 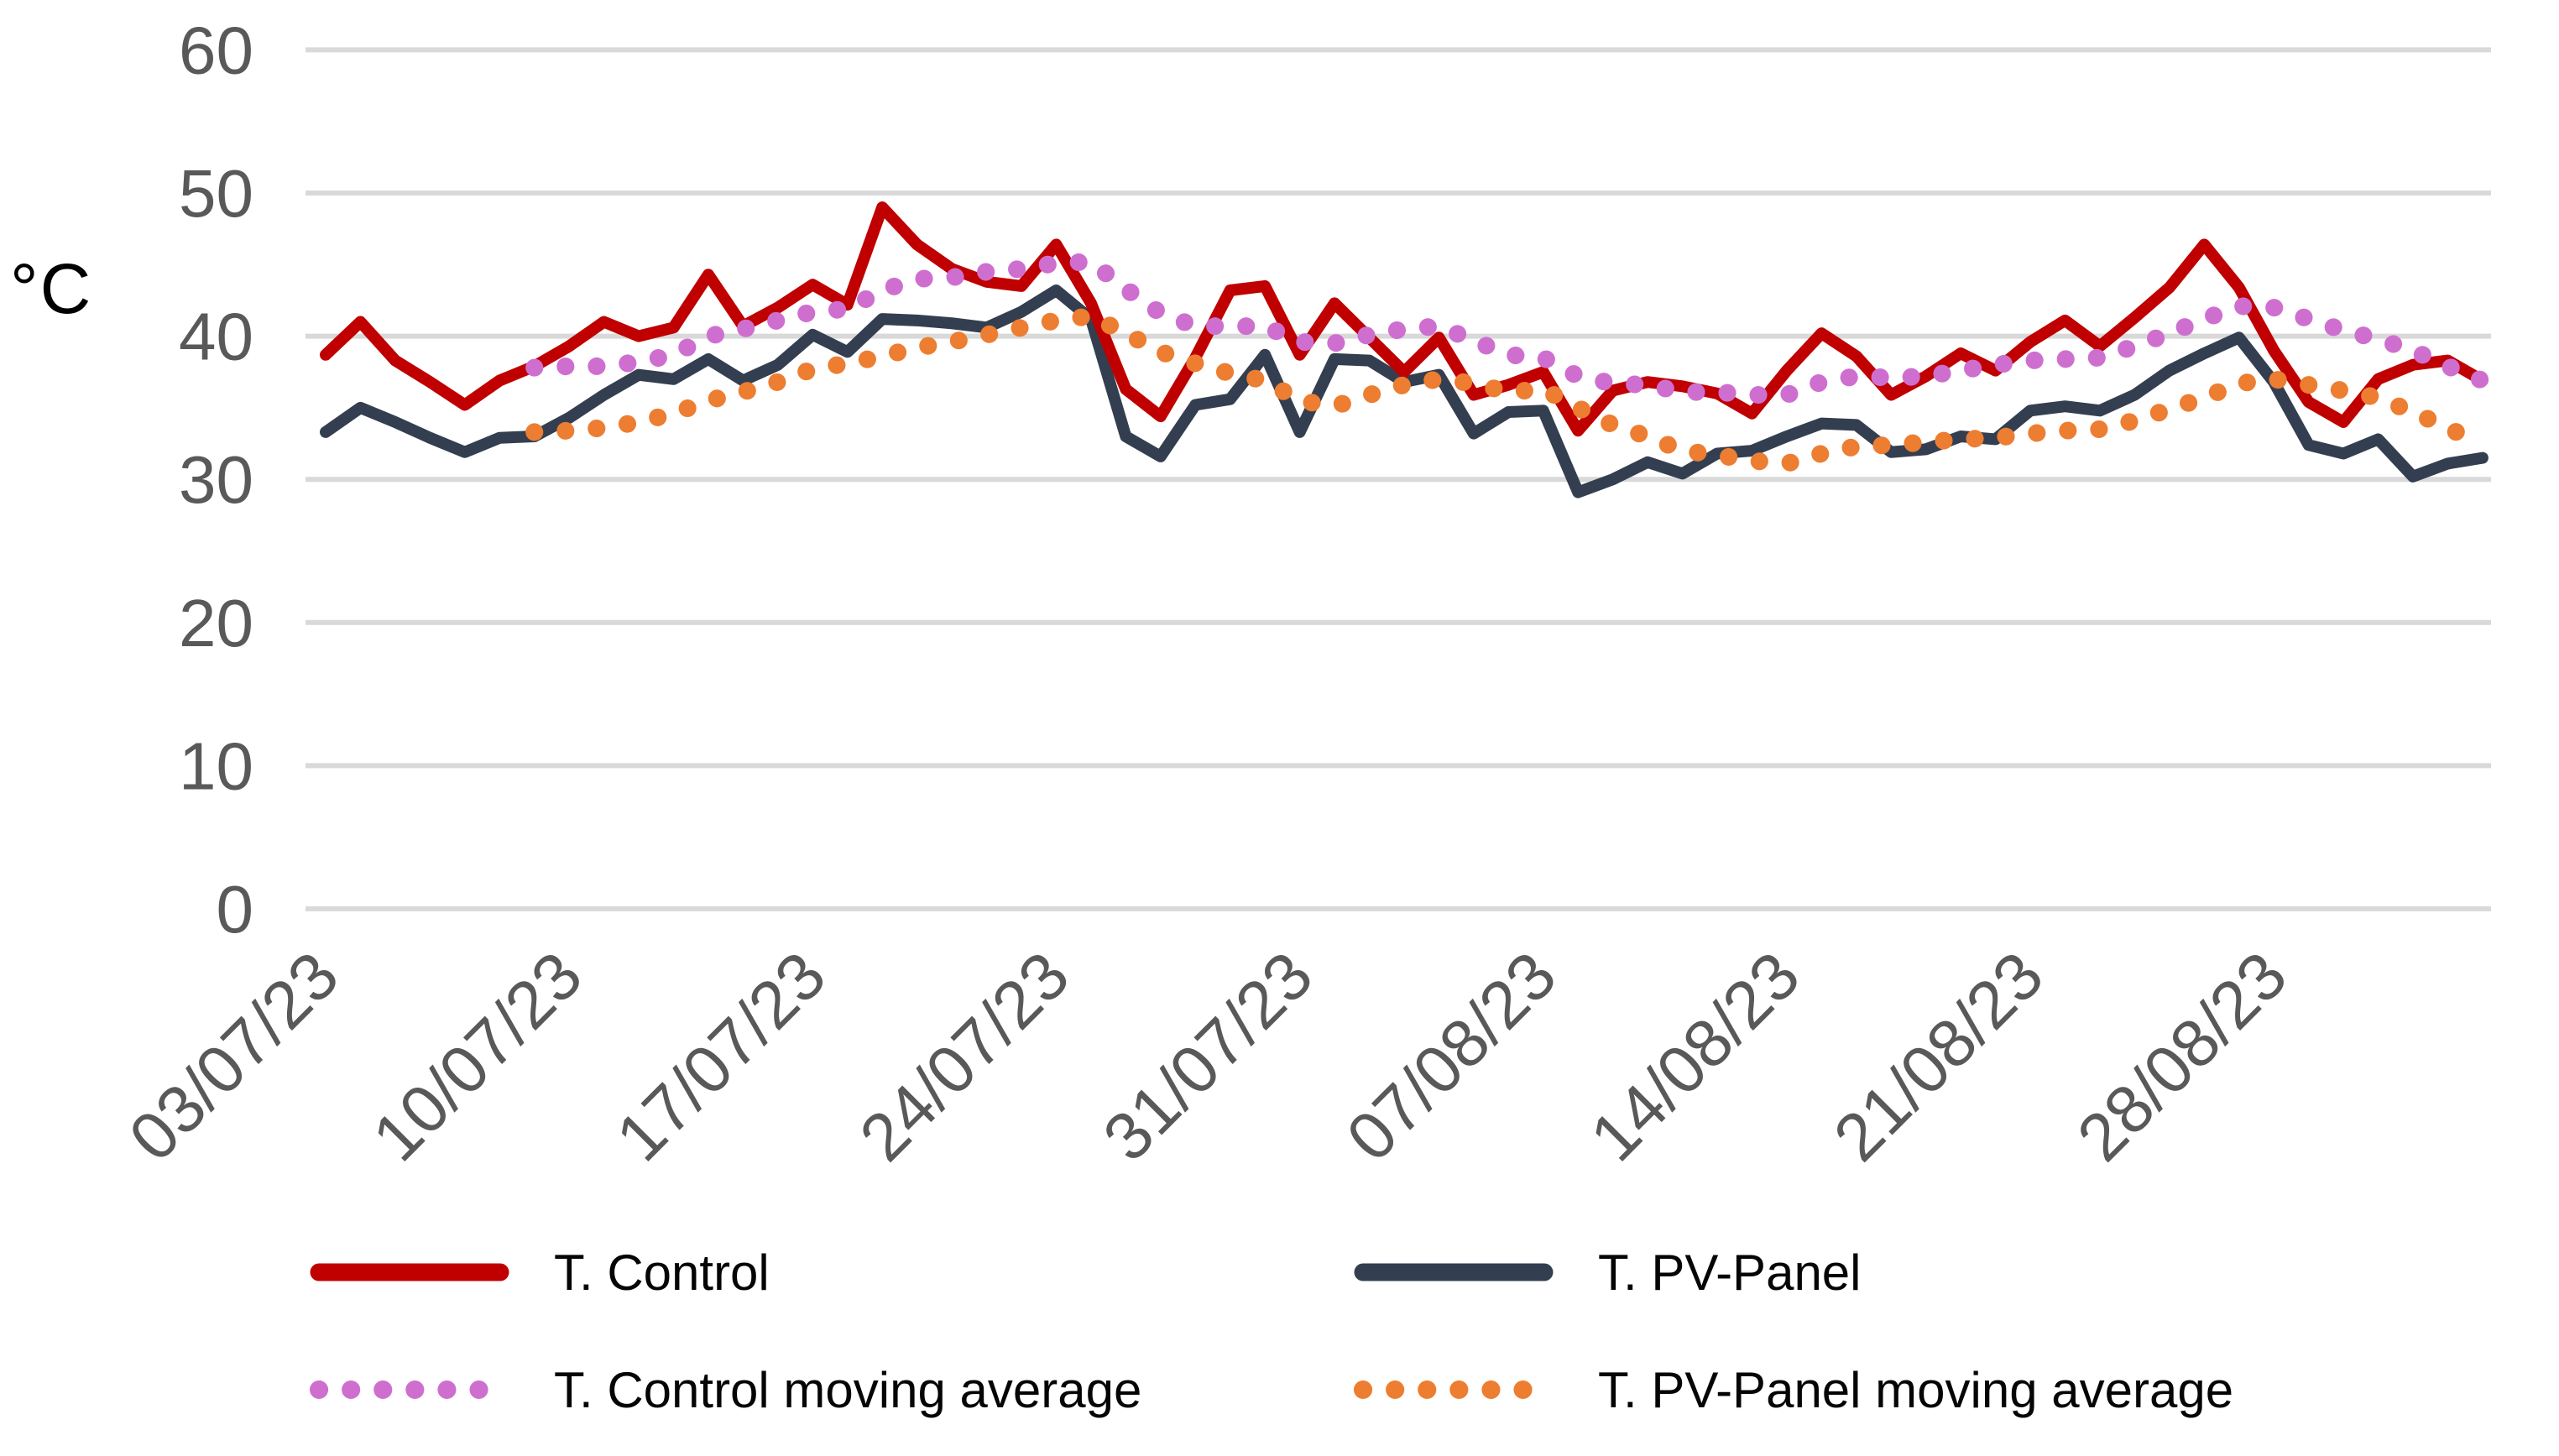 What do you see at coordinates (662, 1272) in the screenshot?
I see `legend-label: T. Control` at bounding box center [662, 1272].